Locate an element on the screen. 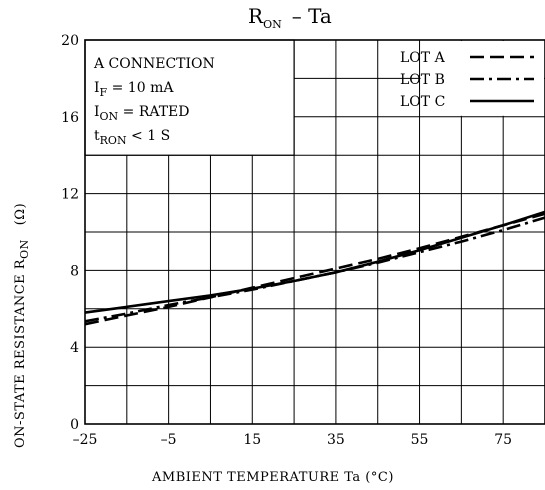 This screenshot has width=545, height=490. chart-title: RON – Ta is located at coordinates (290, 17).